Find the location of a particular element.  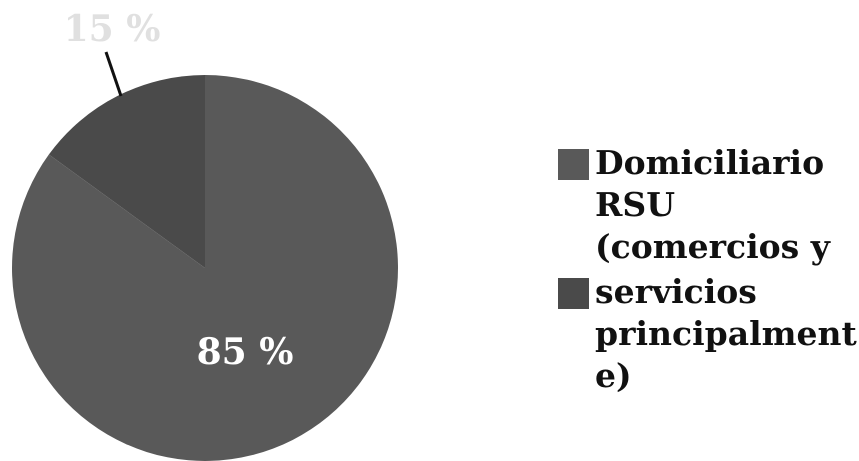

pie-slice is located at coordinates (127, 171).